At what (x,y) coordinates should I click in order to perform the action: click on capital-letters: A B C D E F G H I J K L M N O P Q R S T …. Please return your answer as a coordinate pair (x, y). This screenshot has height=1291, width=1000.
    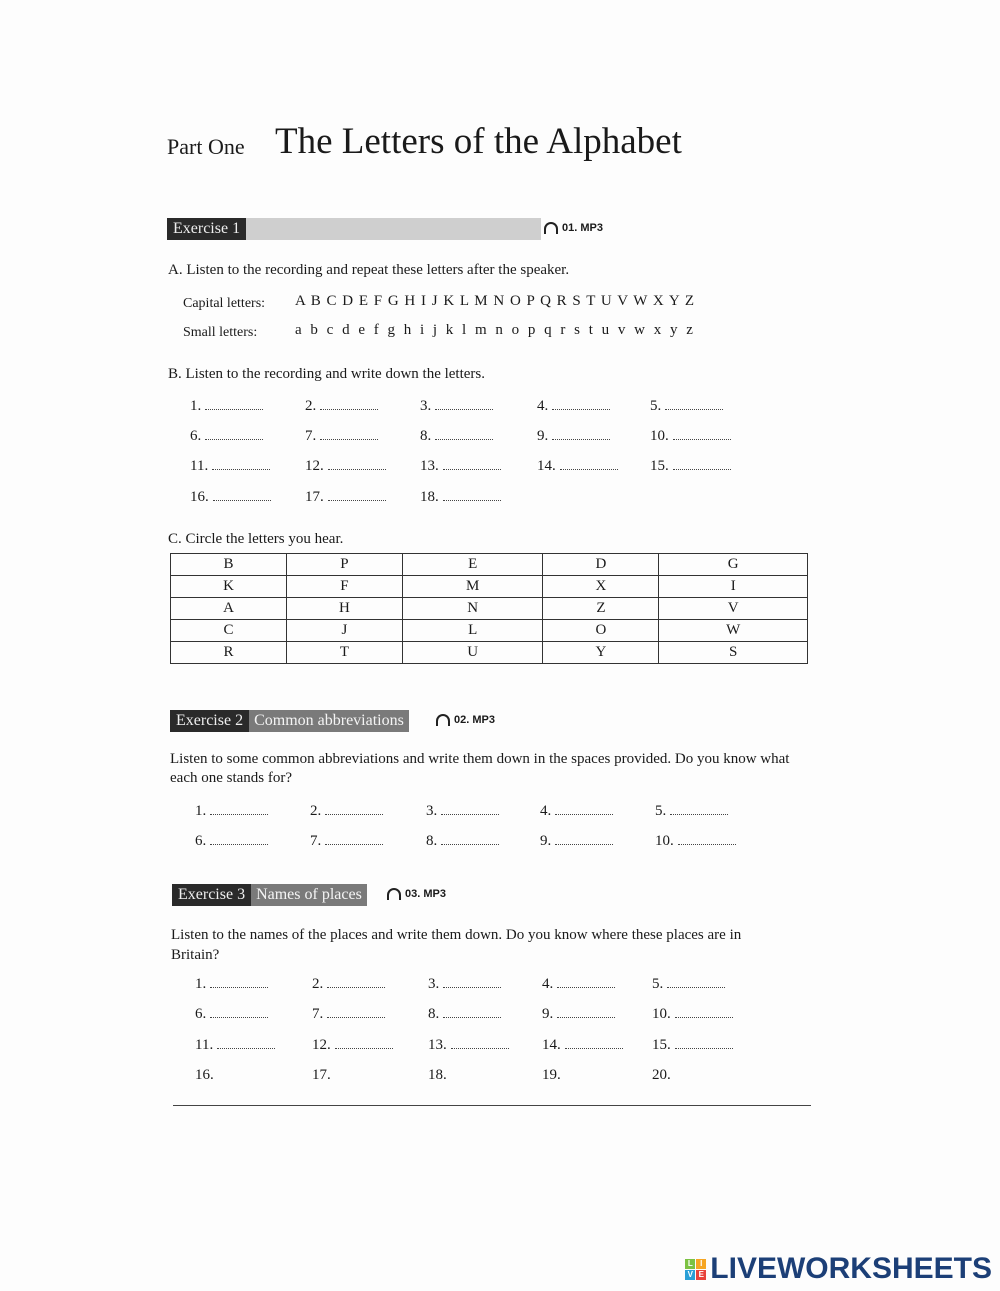
    Looking at the image, I should click on (495, 301).